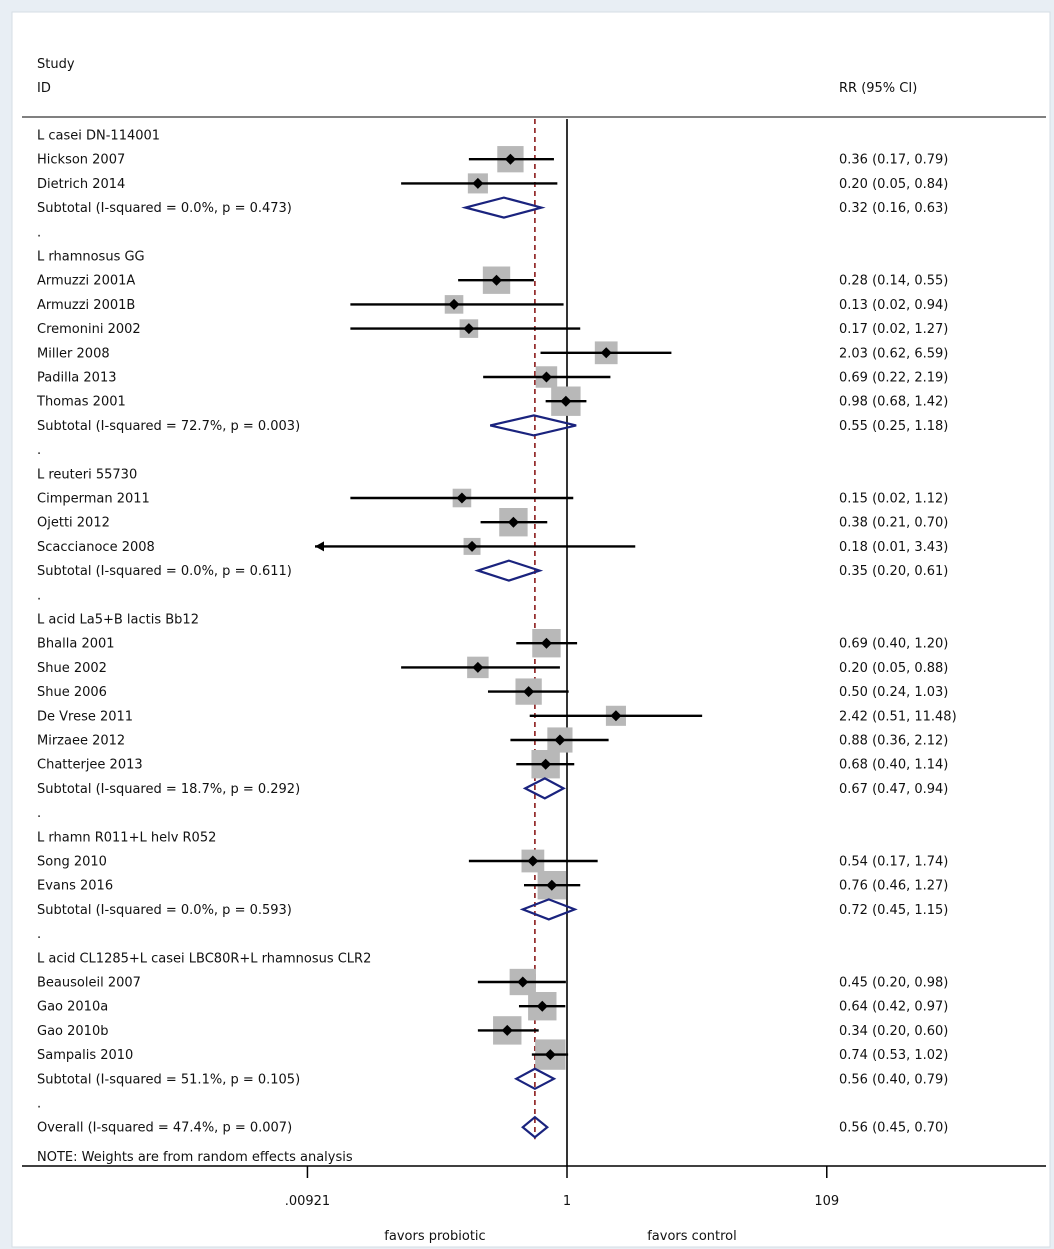 This screenshot has width=1054, height=1249. What do you see at coordinates (164, 910) in the screenshot?
I see `subtotal-label: Subtotal (I-squared = 0.0%, p = 0.593)` at bounding box center [164, 910].